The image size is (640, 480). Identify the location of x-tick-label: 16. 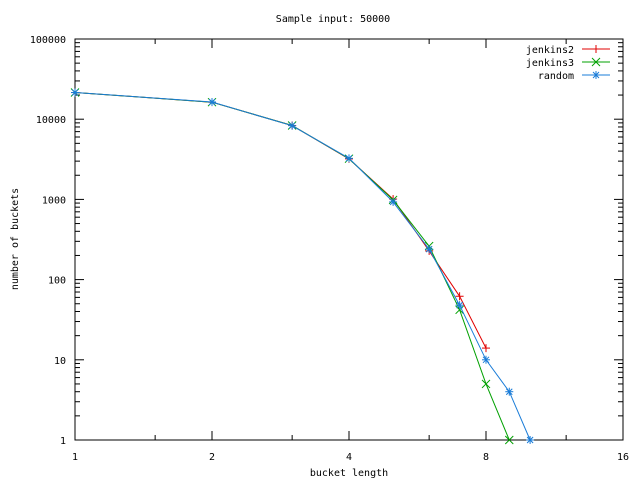
(623, 457).